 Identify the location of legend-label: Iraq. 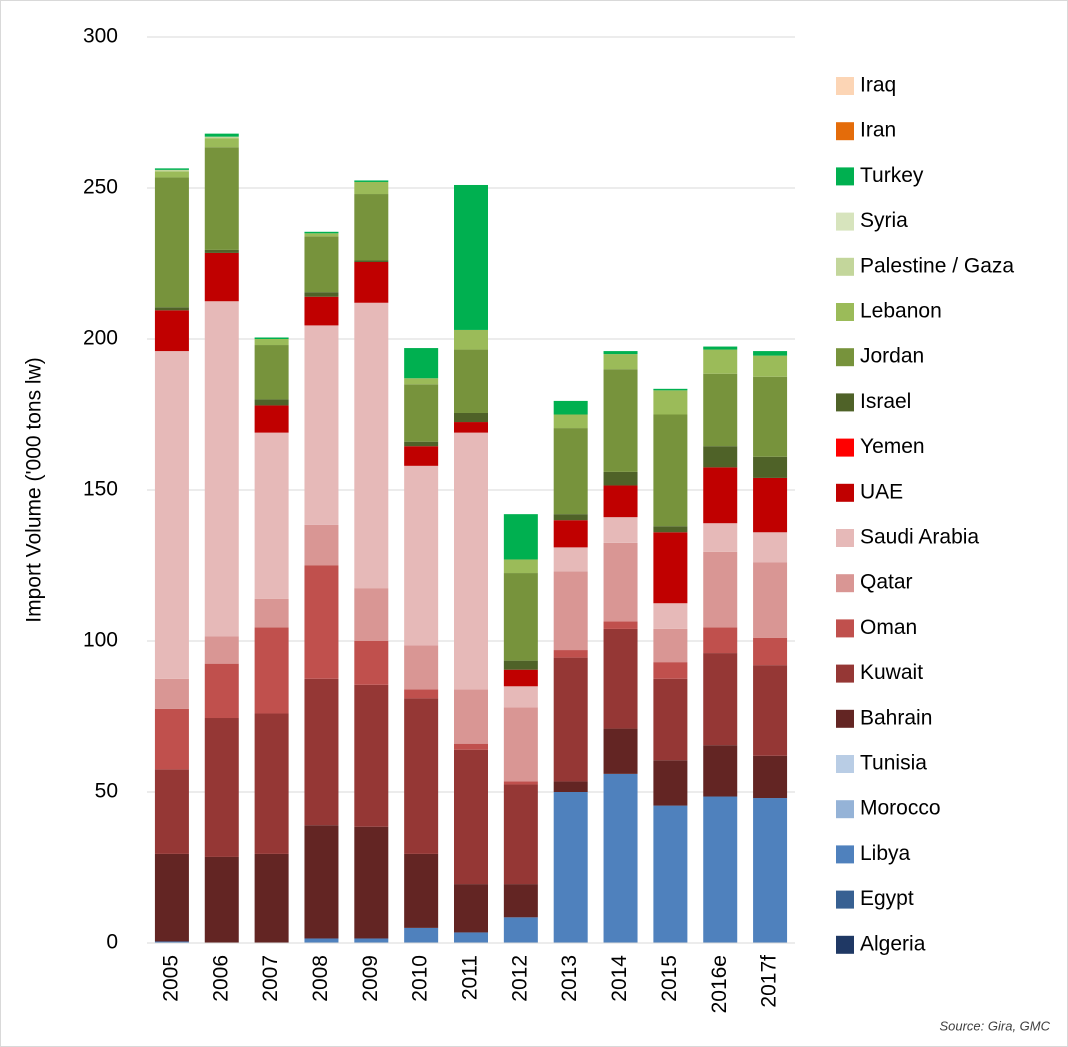
(878, 85).